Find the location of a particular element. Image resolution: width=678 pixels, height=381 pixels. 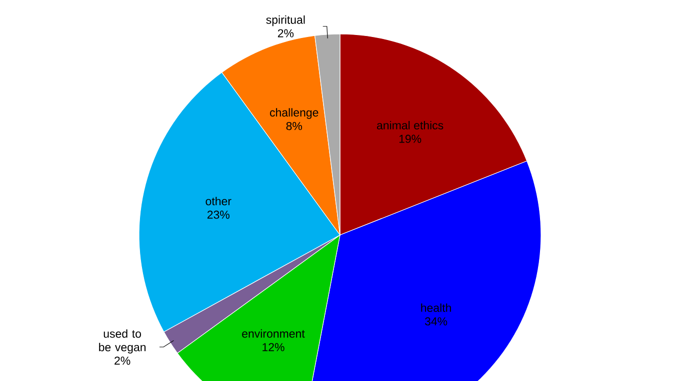

slice-label: spiritual is located at coordinates (285, 20).